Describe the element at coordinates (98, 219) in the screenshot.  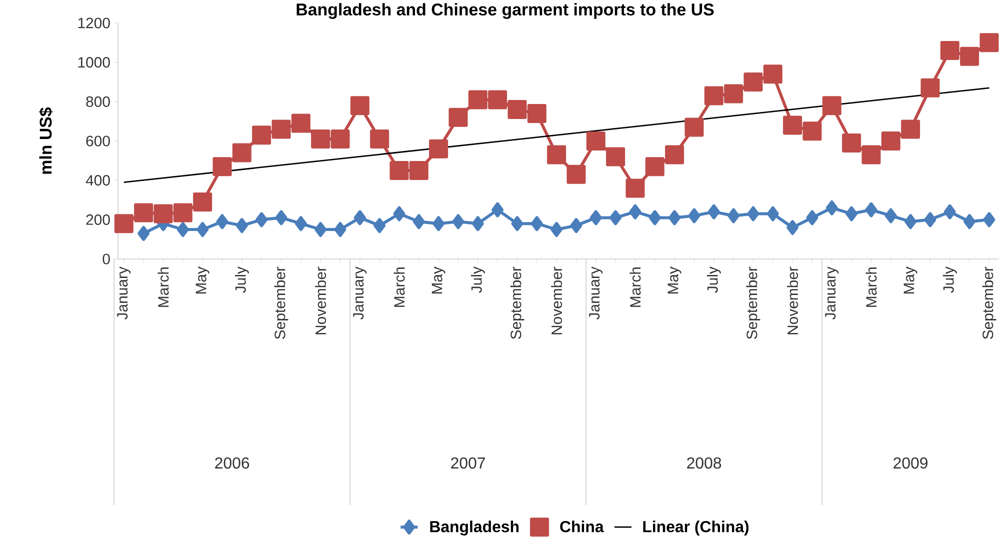
I see `y-tick-label: 200` at that location.